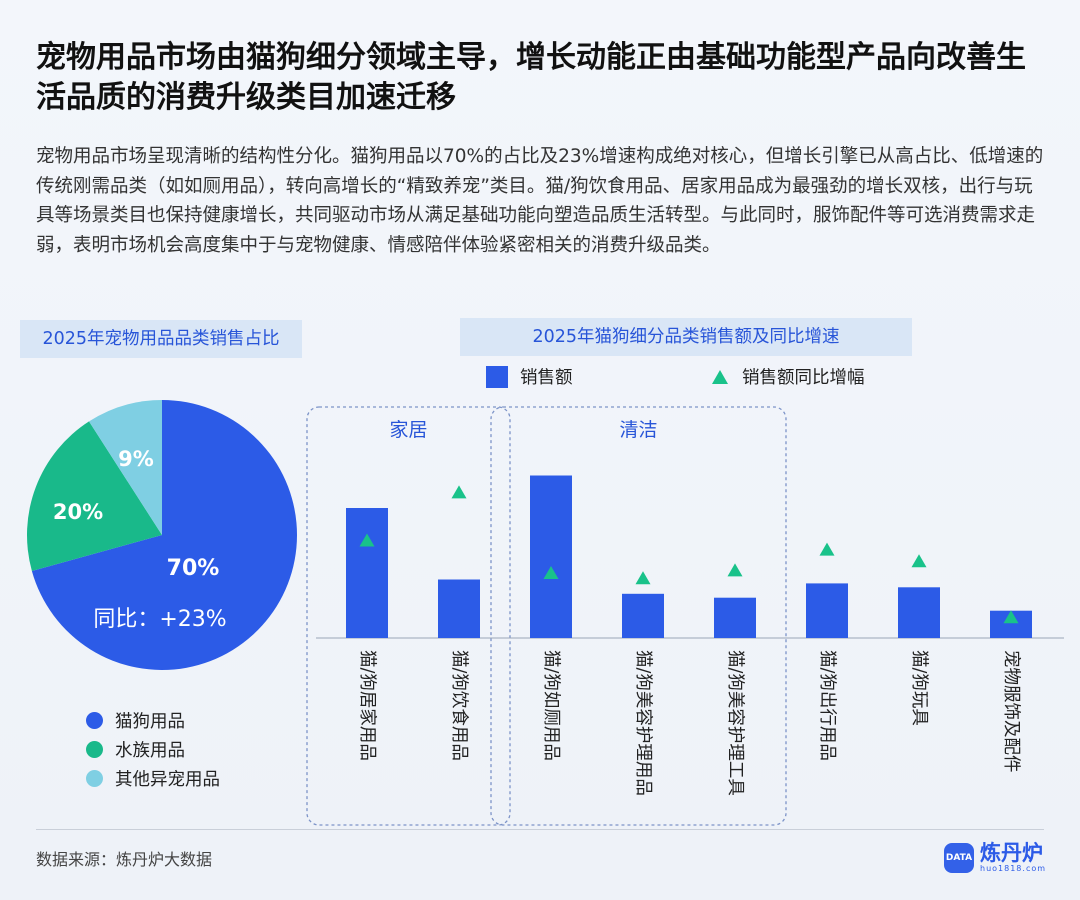 The height and width of the screenshot is (900, 1080). What do you see at coordinates (1013, 868) in the screenshot?
I see `logo-url: huo1818.com` at bounding box center [1013, 868].